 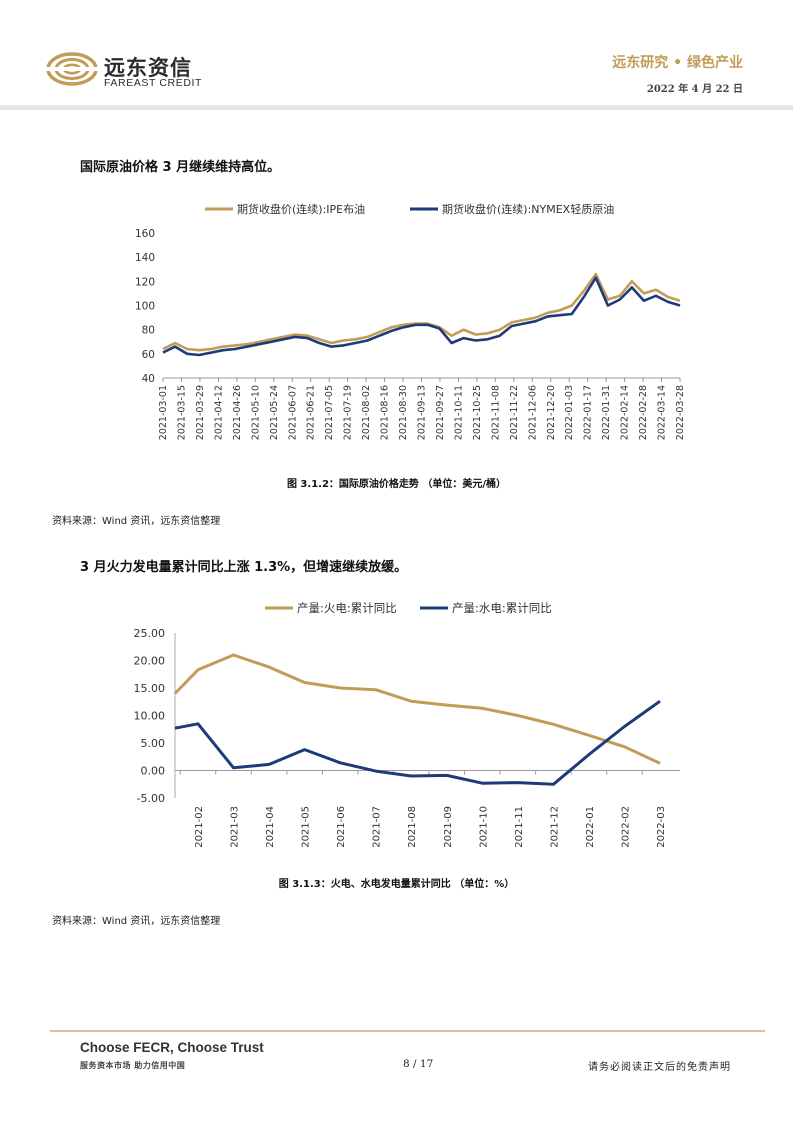 I want to click on series-line-thermal, so click(x=417, y=709).